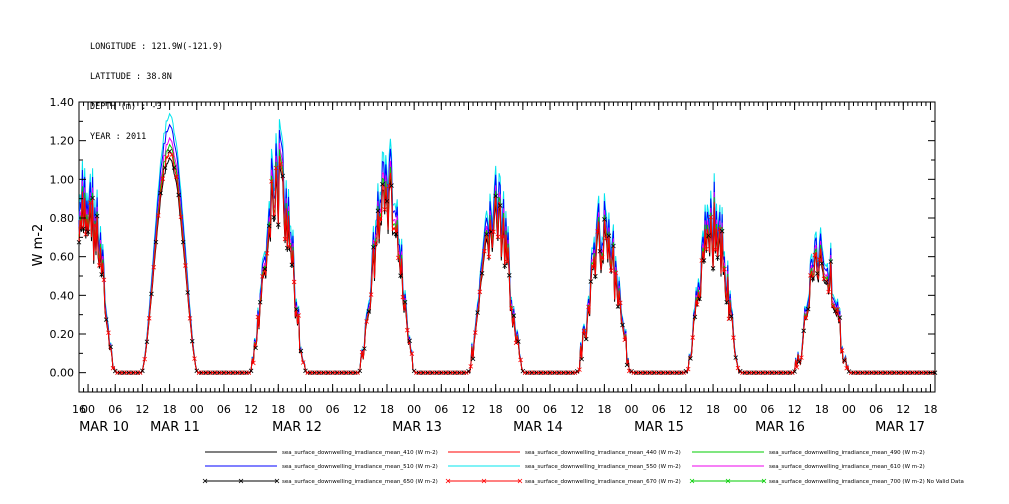 This screenshot has width=1009, height=504. I want to click on y-tick-label: 0.20, so click(62, 334).